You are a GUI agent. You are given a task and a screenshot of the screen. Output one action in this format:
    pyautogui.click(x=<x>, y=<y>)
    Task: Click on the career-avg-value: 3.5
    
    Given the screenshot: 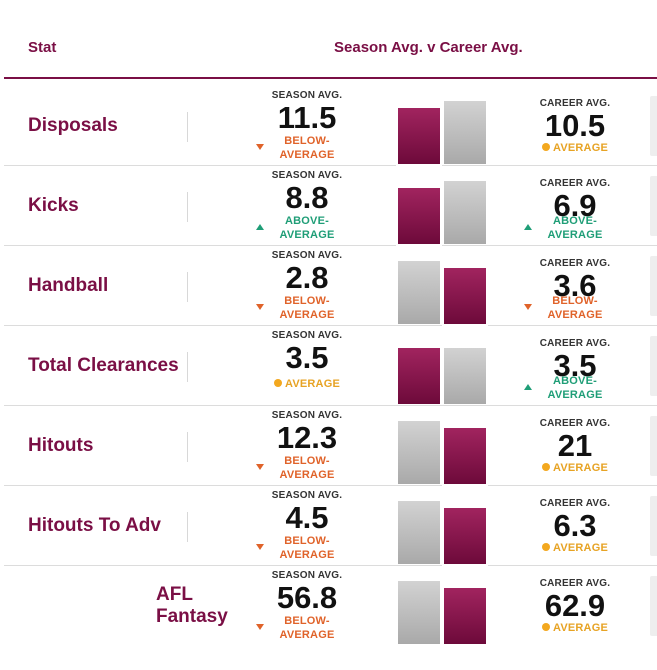 What is the action you would take?
    pyautogui.click(x=575, y=365)
    